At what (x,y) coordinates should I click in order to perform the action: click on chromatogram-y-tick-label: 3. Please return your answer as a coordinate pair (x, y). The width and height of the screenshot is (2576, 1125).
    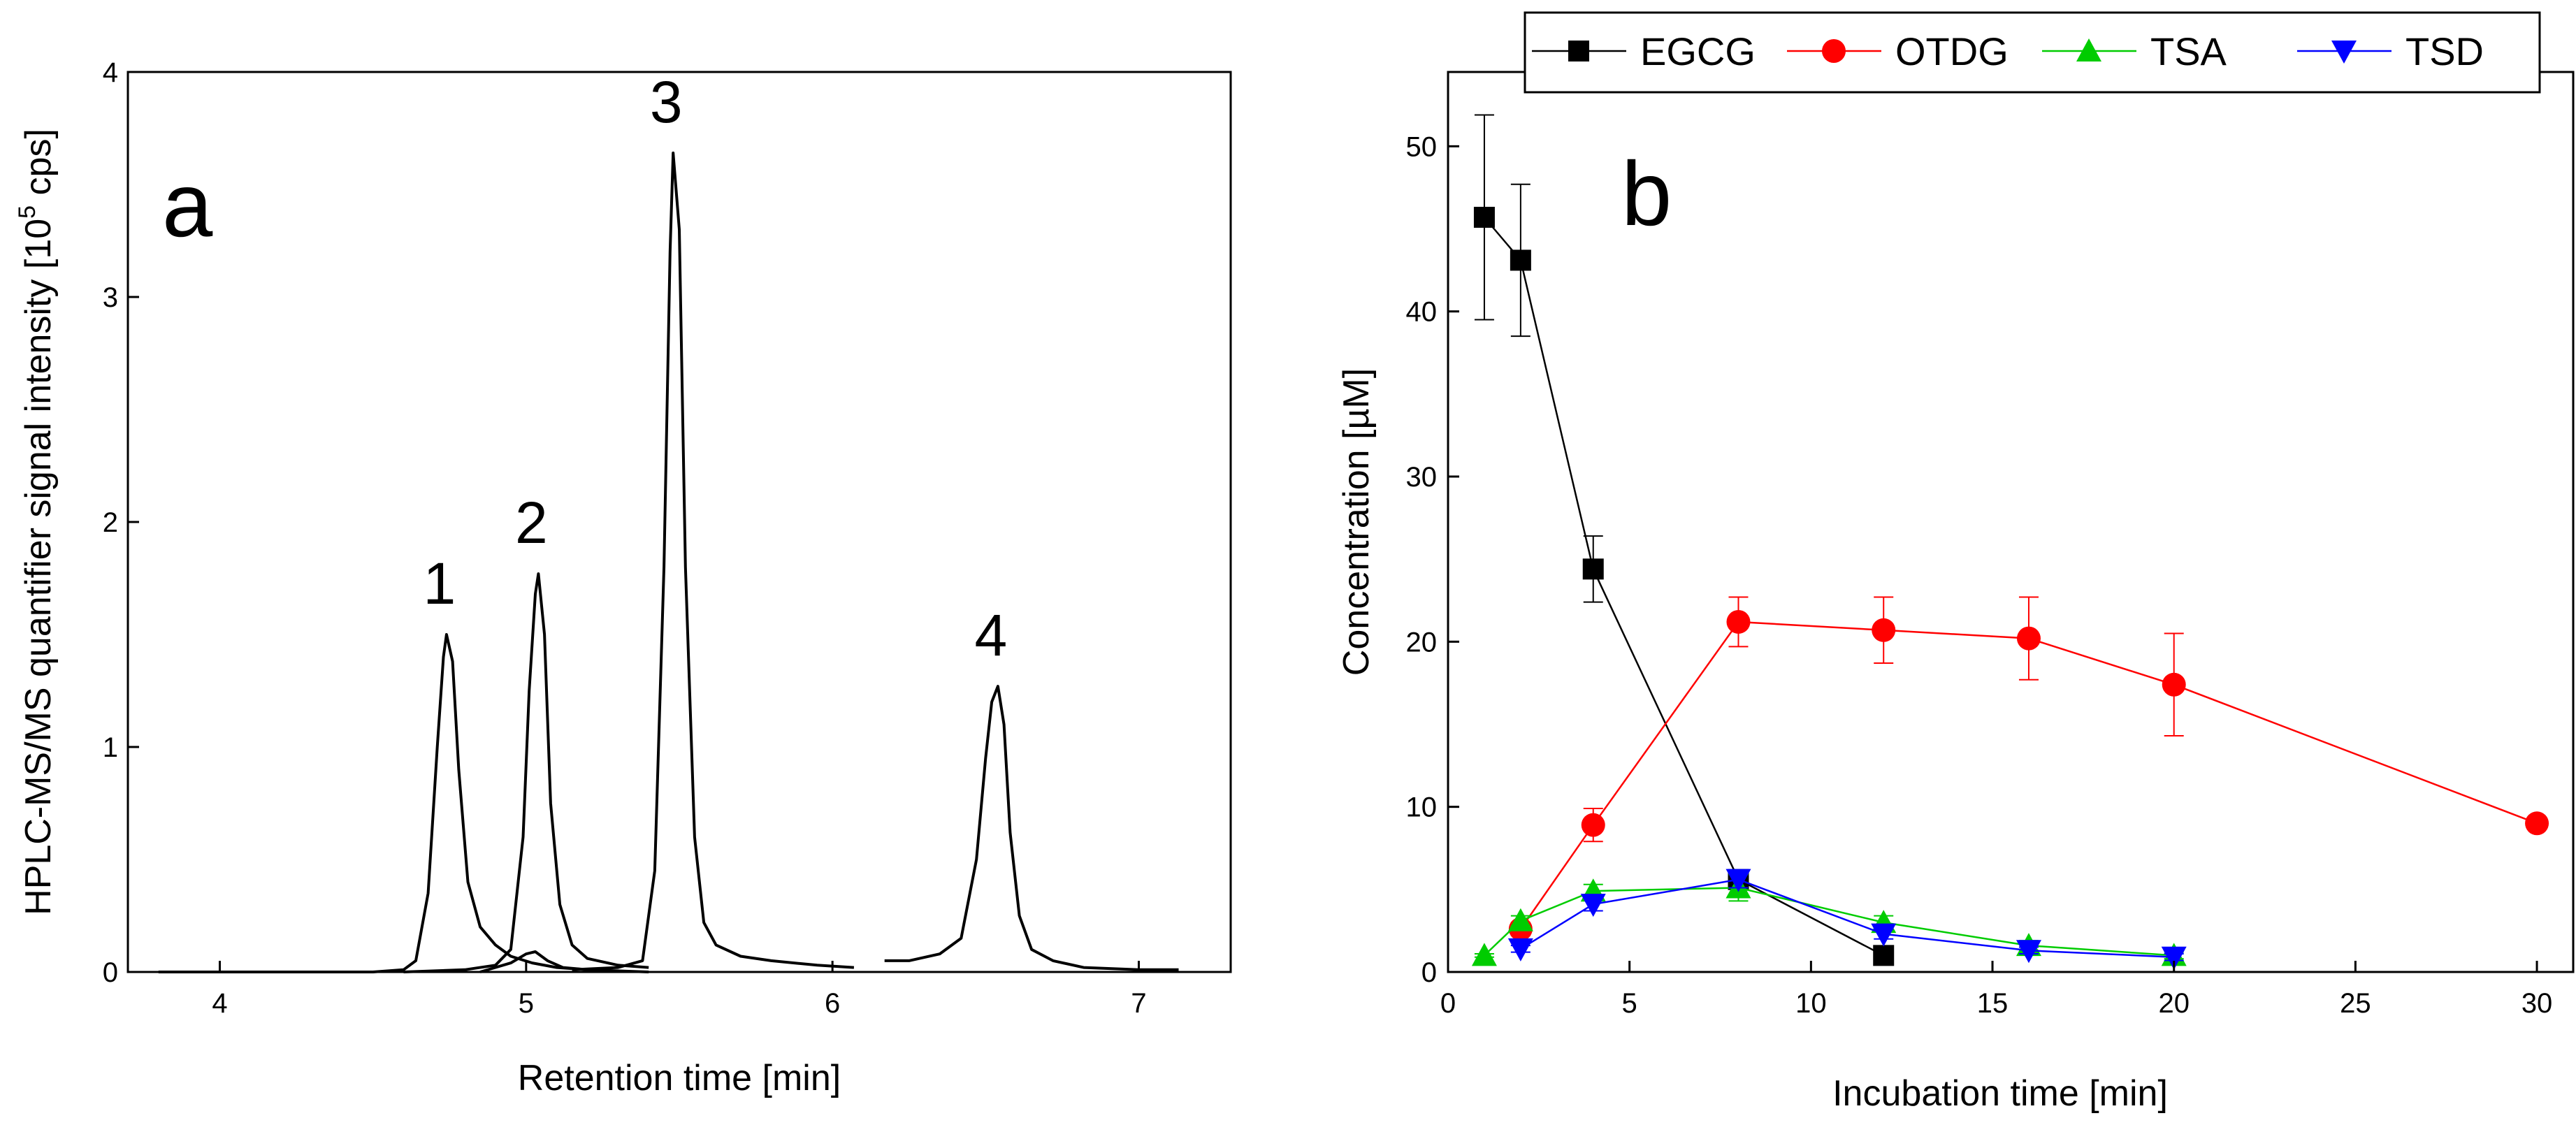
    Looking at the image, I should click on (110, 297).